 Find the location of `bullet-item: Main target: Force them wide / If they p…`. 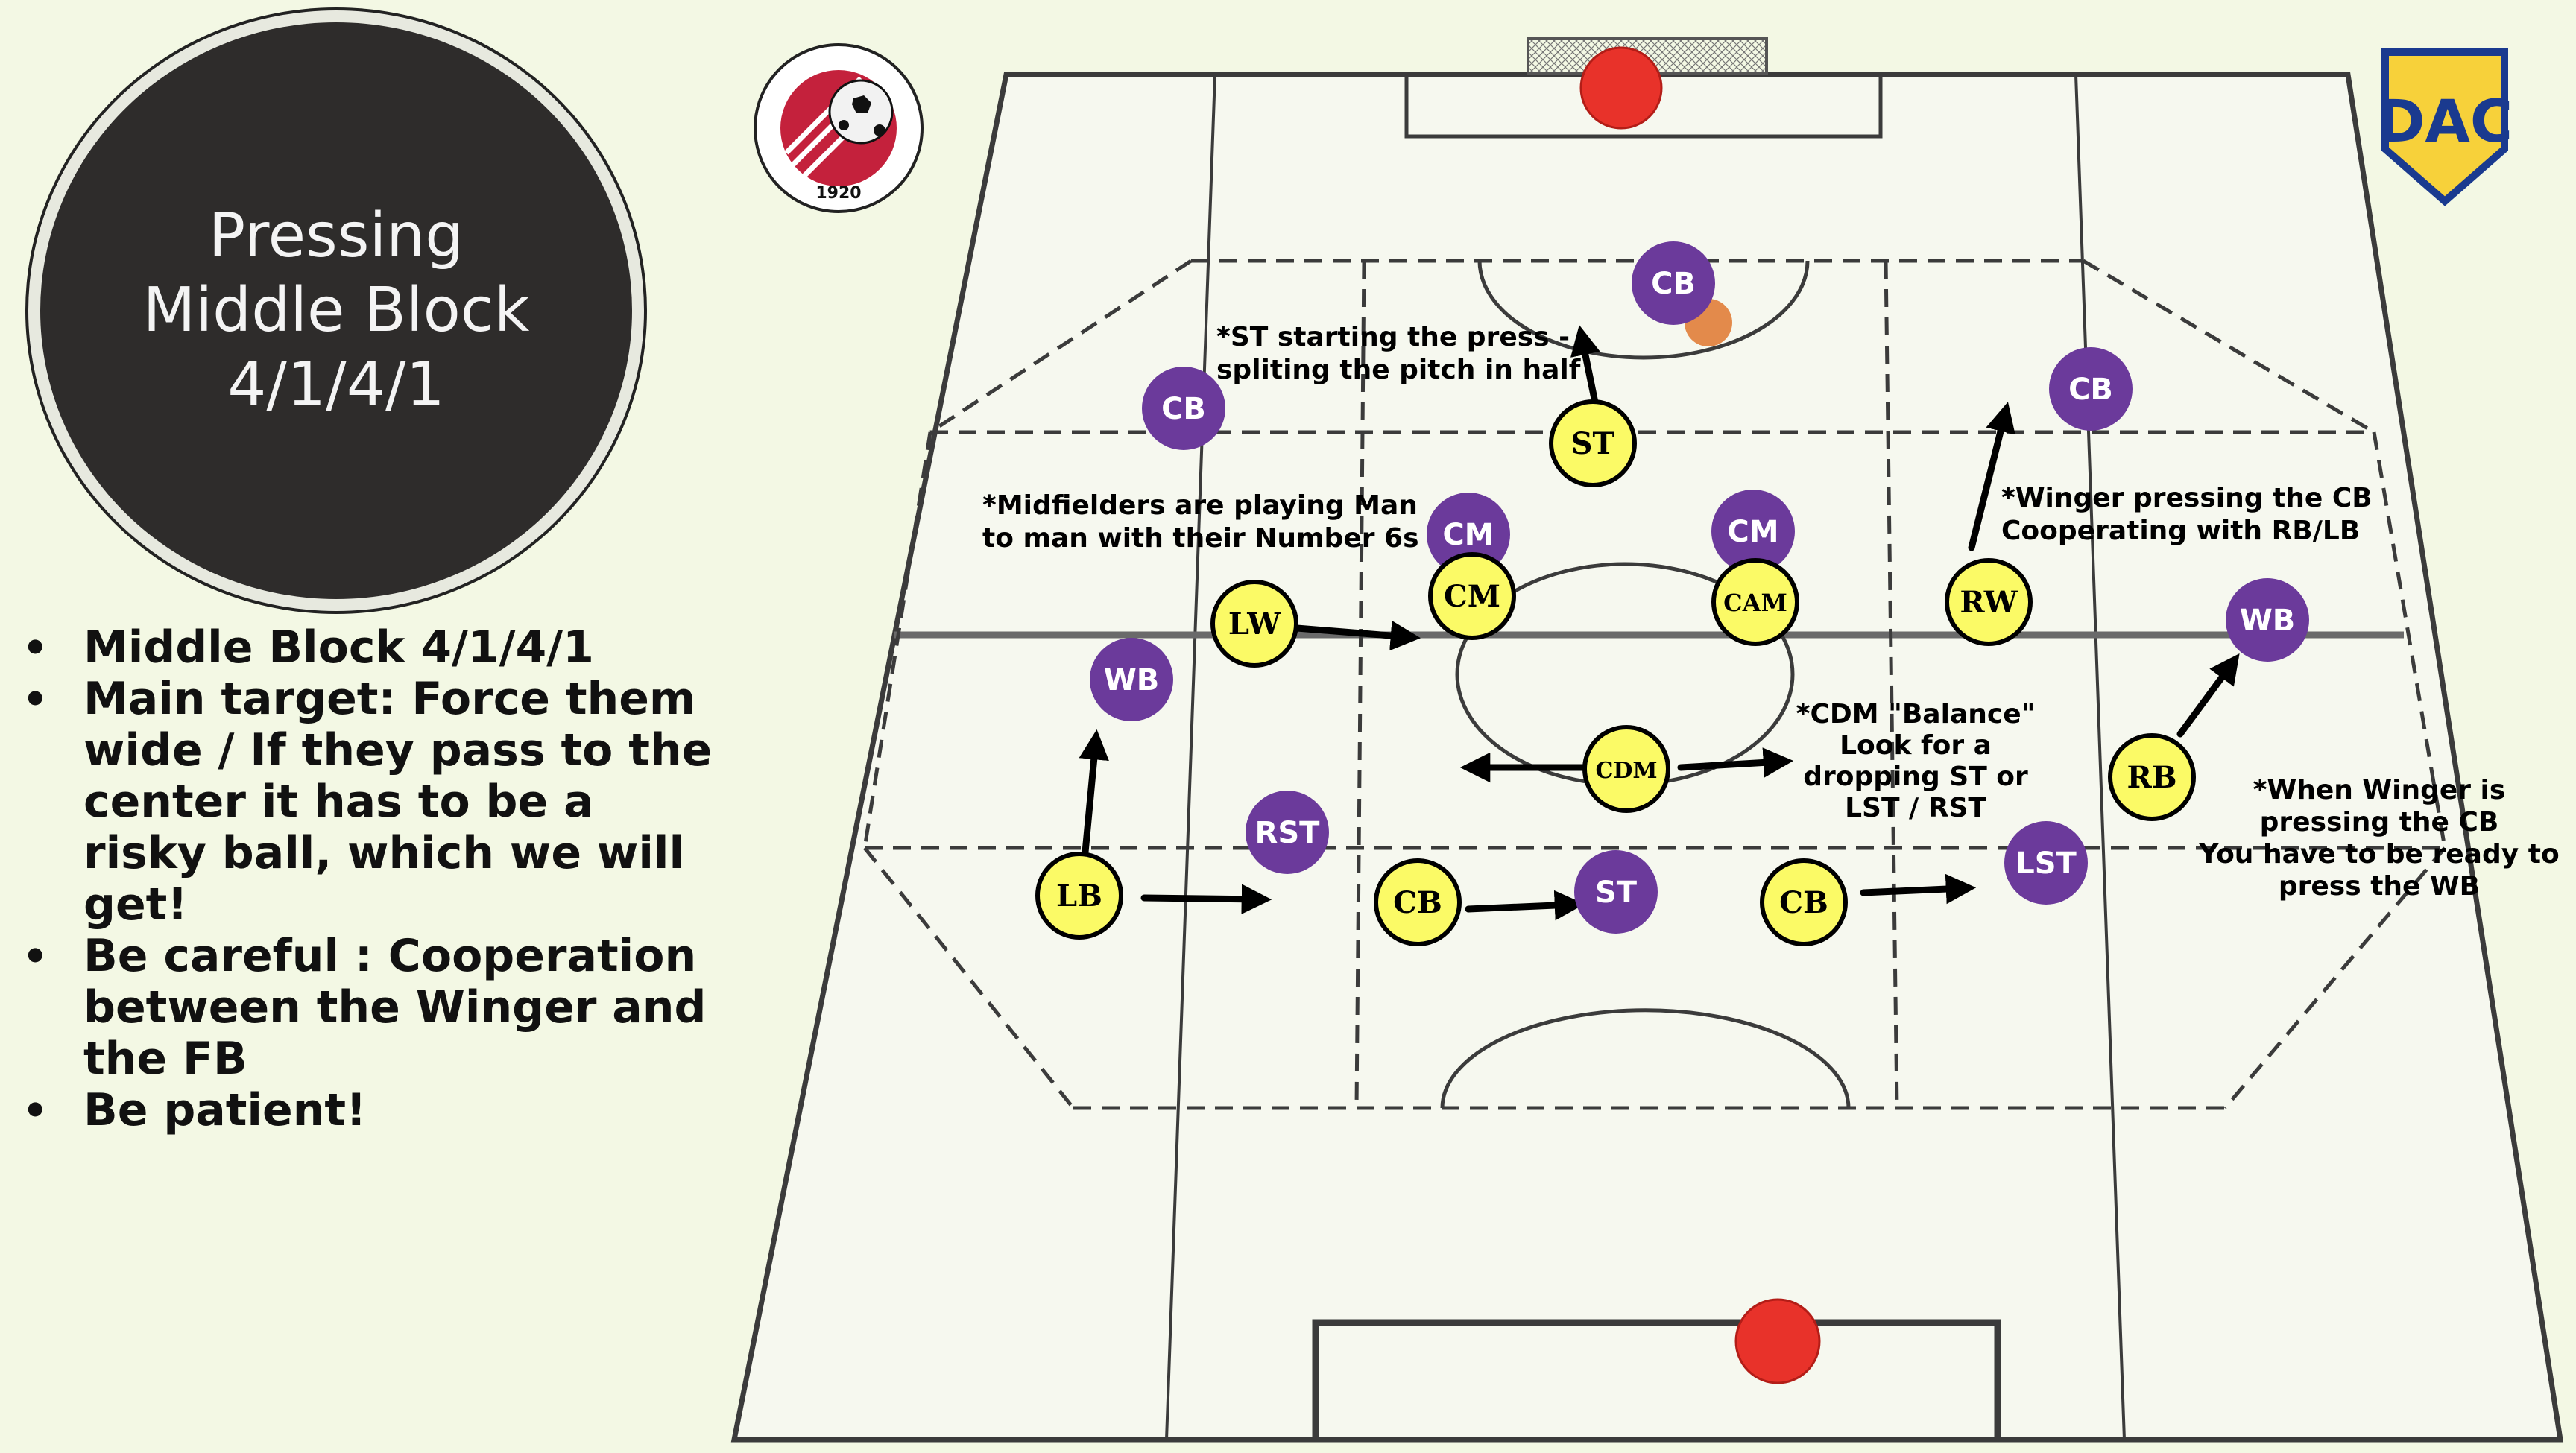

bullet-item: Main target: Force them wide / If they p… is located at coordinates (372, 802).